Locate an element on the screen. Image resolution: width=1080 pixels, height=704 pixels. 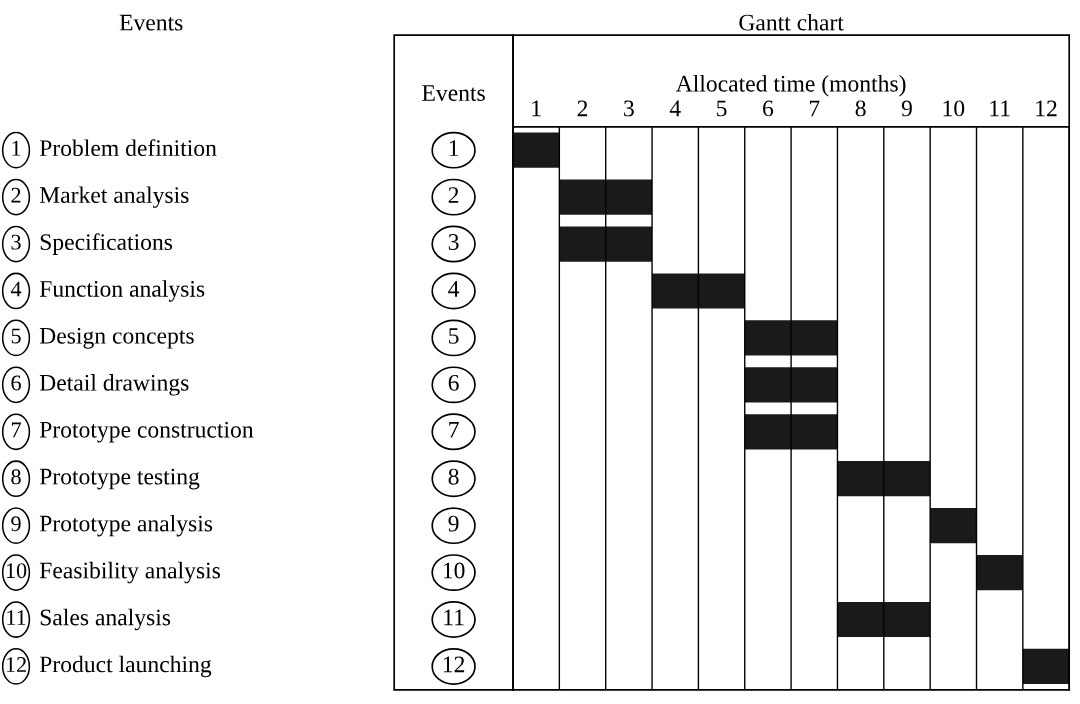
x-axis-title: Allocated time (months) is located at coordinates (790, 86).